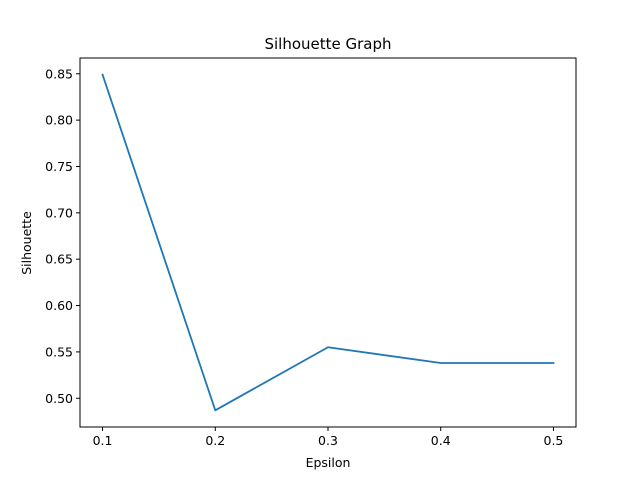 This screenshot has height=480, width=640. Describe the element at coordinates (441, 440) in the screenshot. I see `x-tick-label: 0.4` at that location.